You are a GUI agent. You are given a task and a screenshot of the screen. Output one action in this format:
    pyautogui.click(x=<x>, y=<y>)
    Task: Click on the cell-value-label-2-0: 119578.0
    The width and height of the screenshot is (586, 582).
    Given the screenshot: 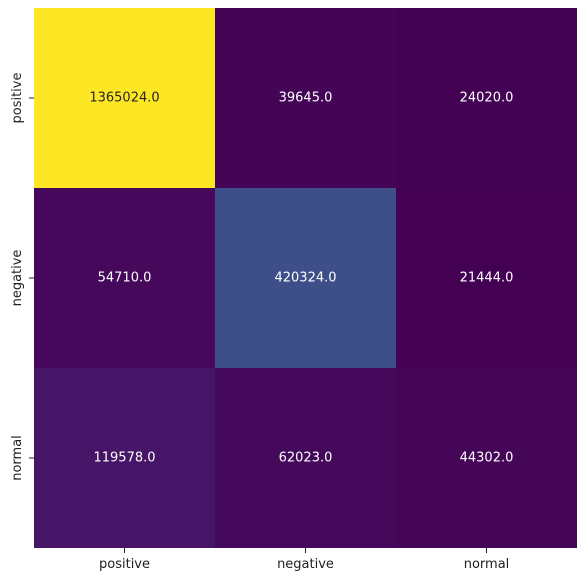 What is the action you would take?
    pyautogui.click(x=124, y=458)
    